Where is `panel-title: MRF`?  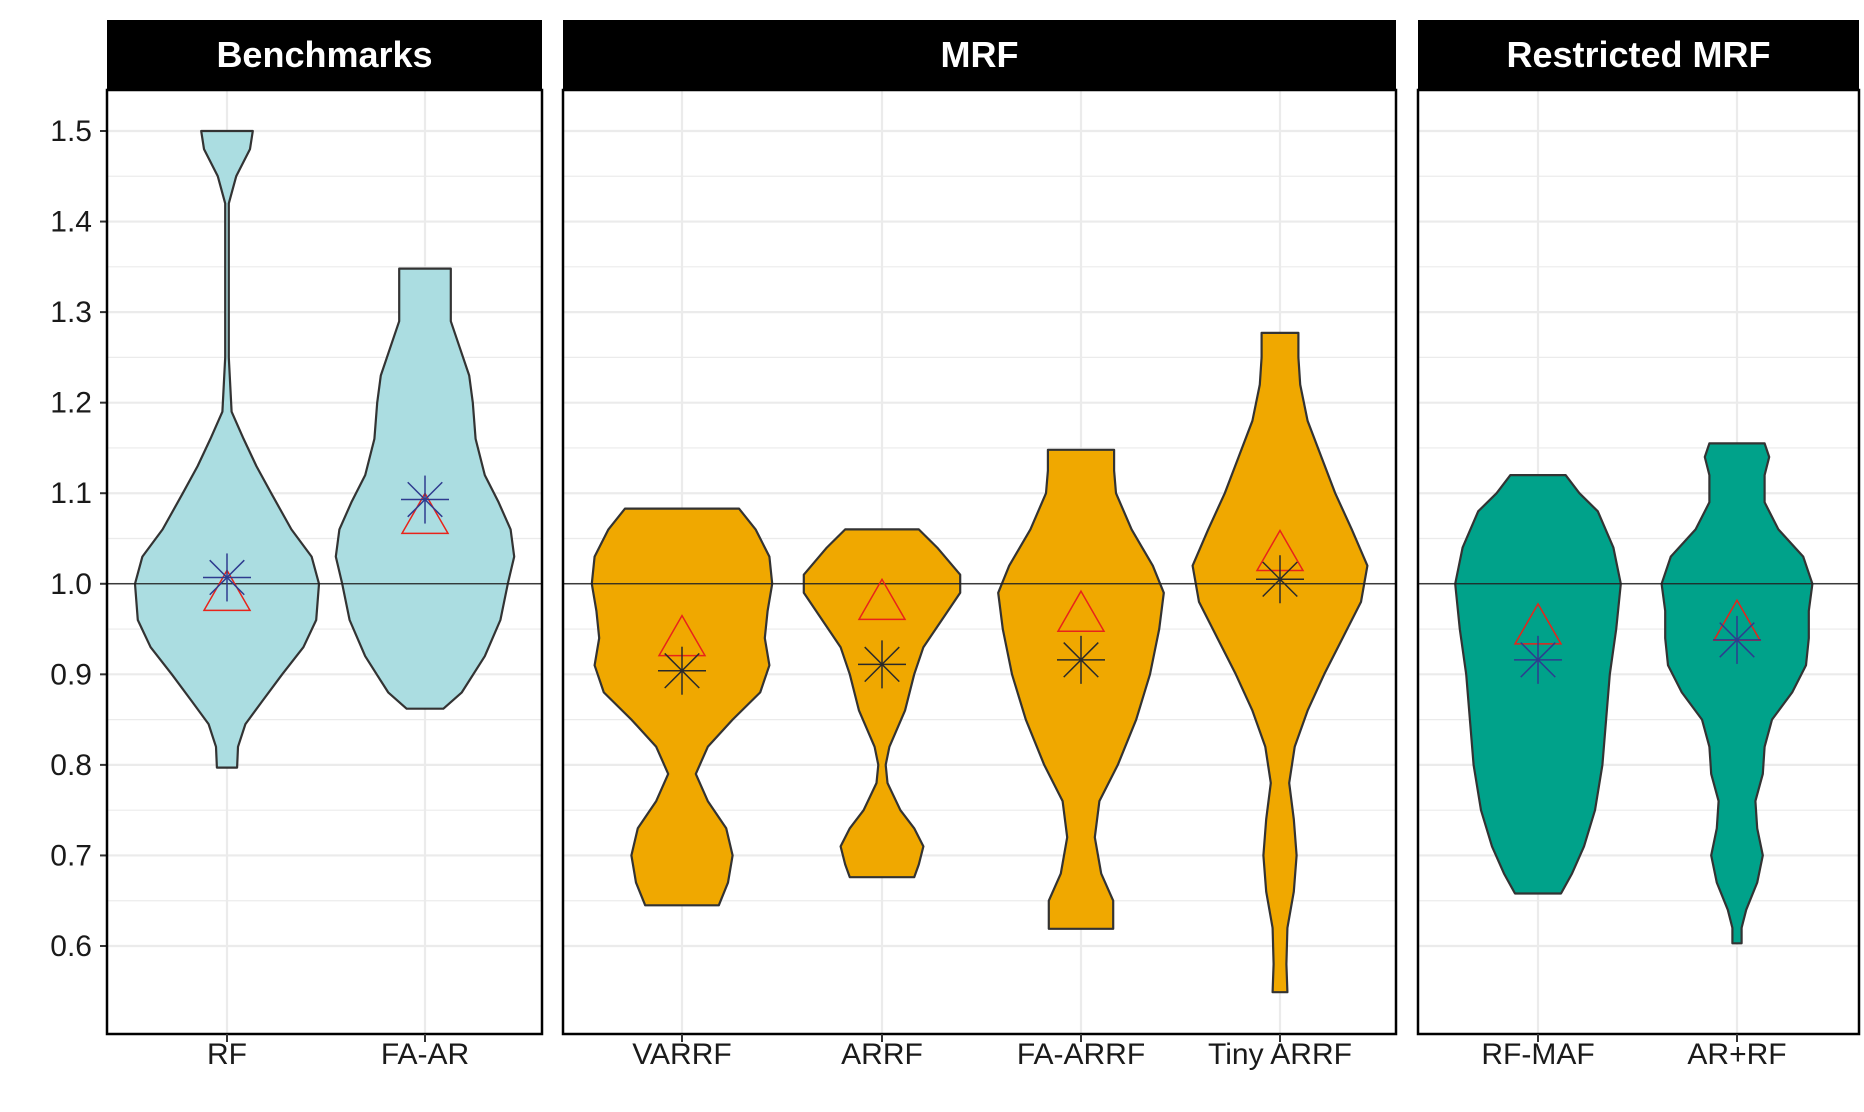 panel-title: MRF is located at coordinates (980, 54).